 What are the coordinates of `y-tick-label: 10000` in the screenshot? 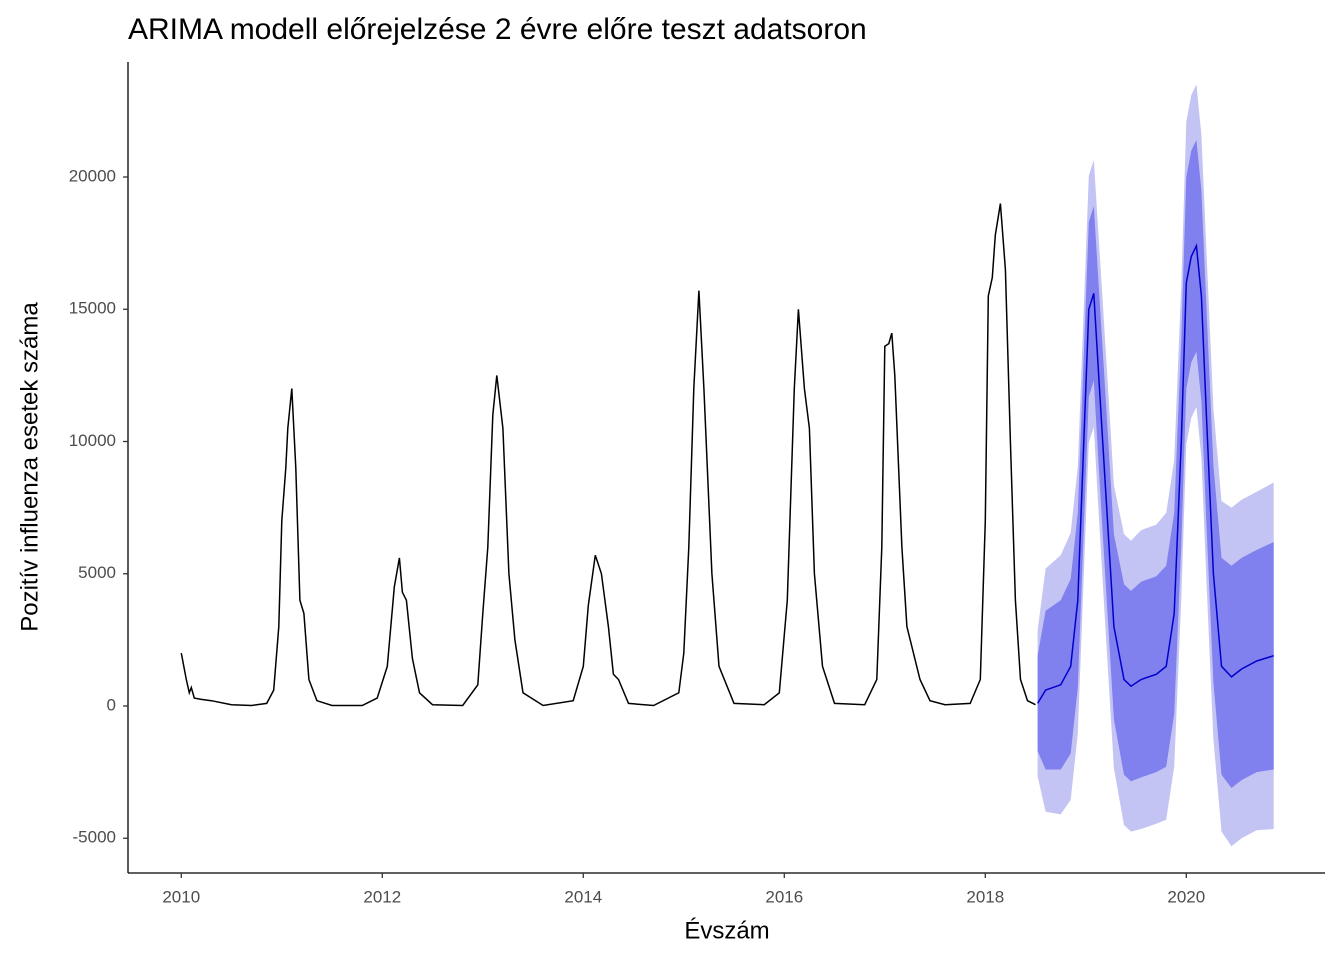 It's located at (92, 440).